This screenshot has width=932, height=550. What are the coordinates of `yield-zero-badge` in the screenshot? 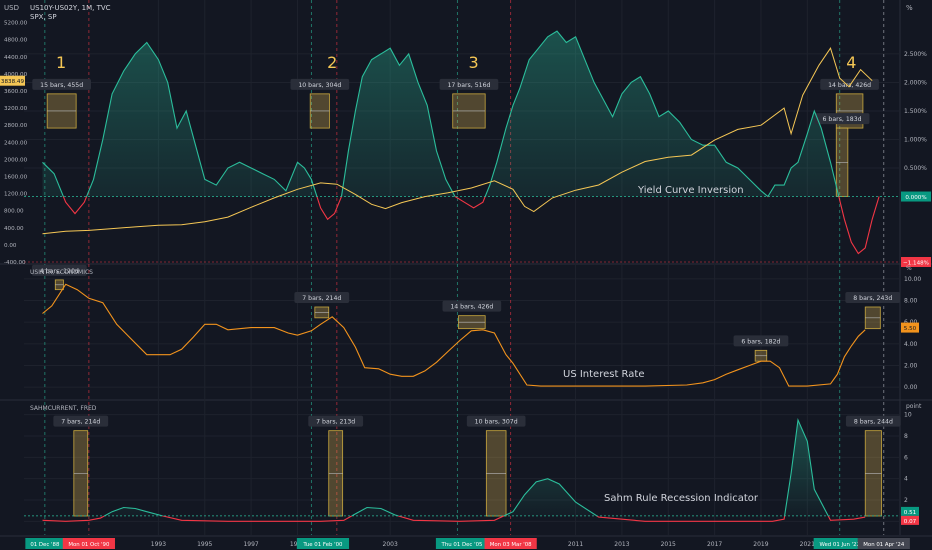 It's located at (916, 196).